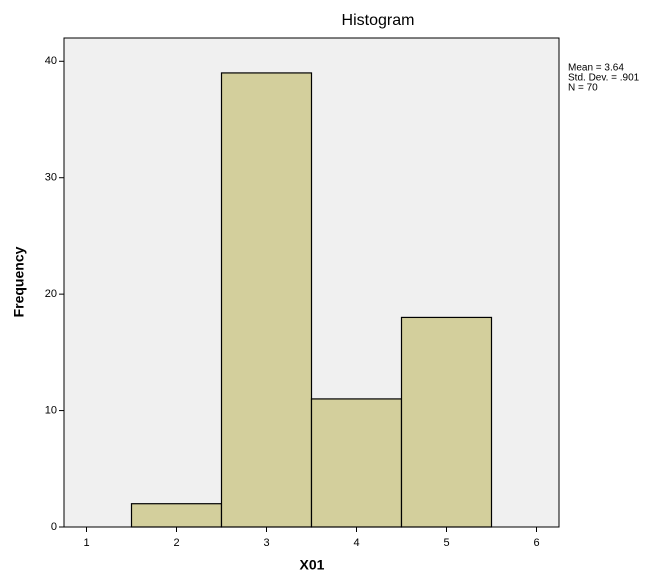  Describe the element at coordinates (176, 543) in the screenshot. I see `x-tick-label: 2` at that location.